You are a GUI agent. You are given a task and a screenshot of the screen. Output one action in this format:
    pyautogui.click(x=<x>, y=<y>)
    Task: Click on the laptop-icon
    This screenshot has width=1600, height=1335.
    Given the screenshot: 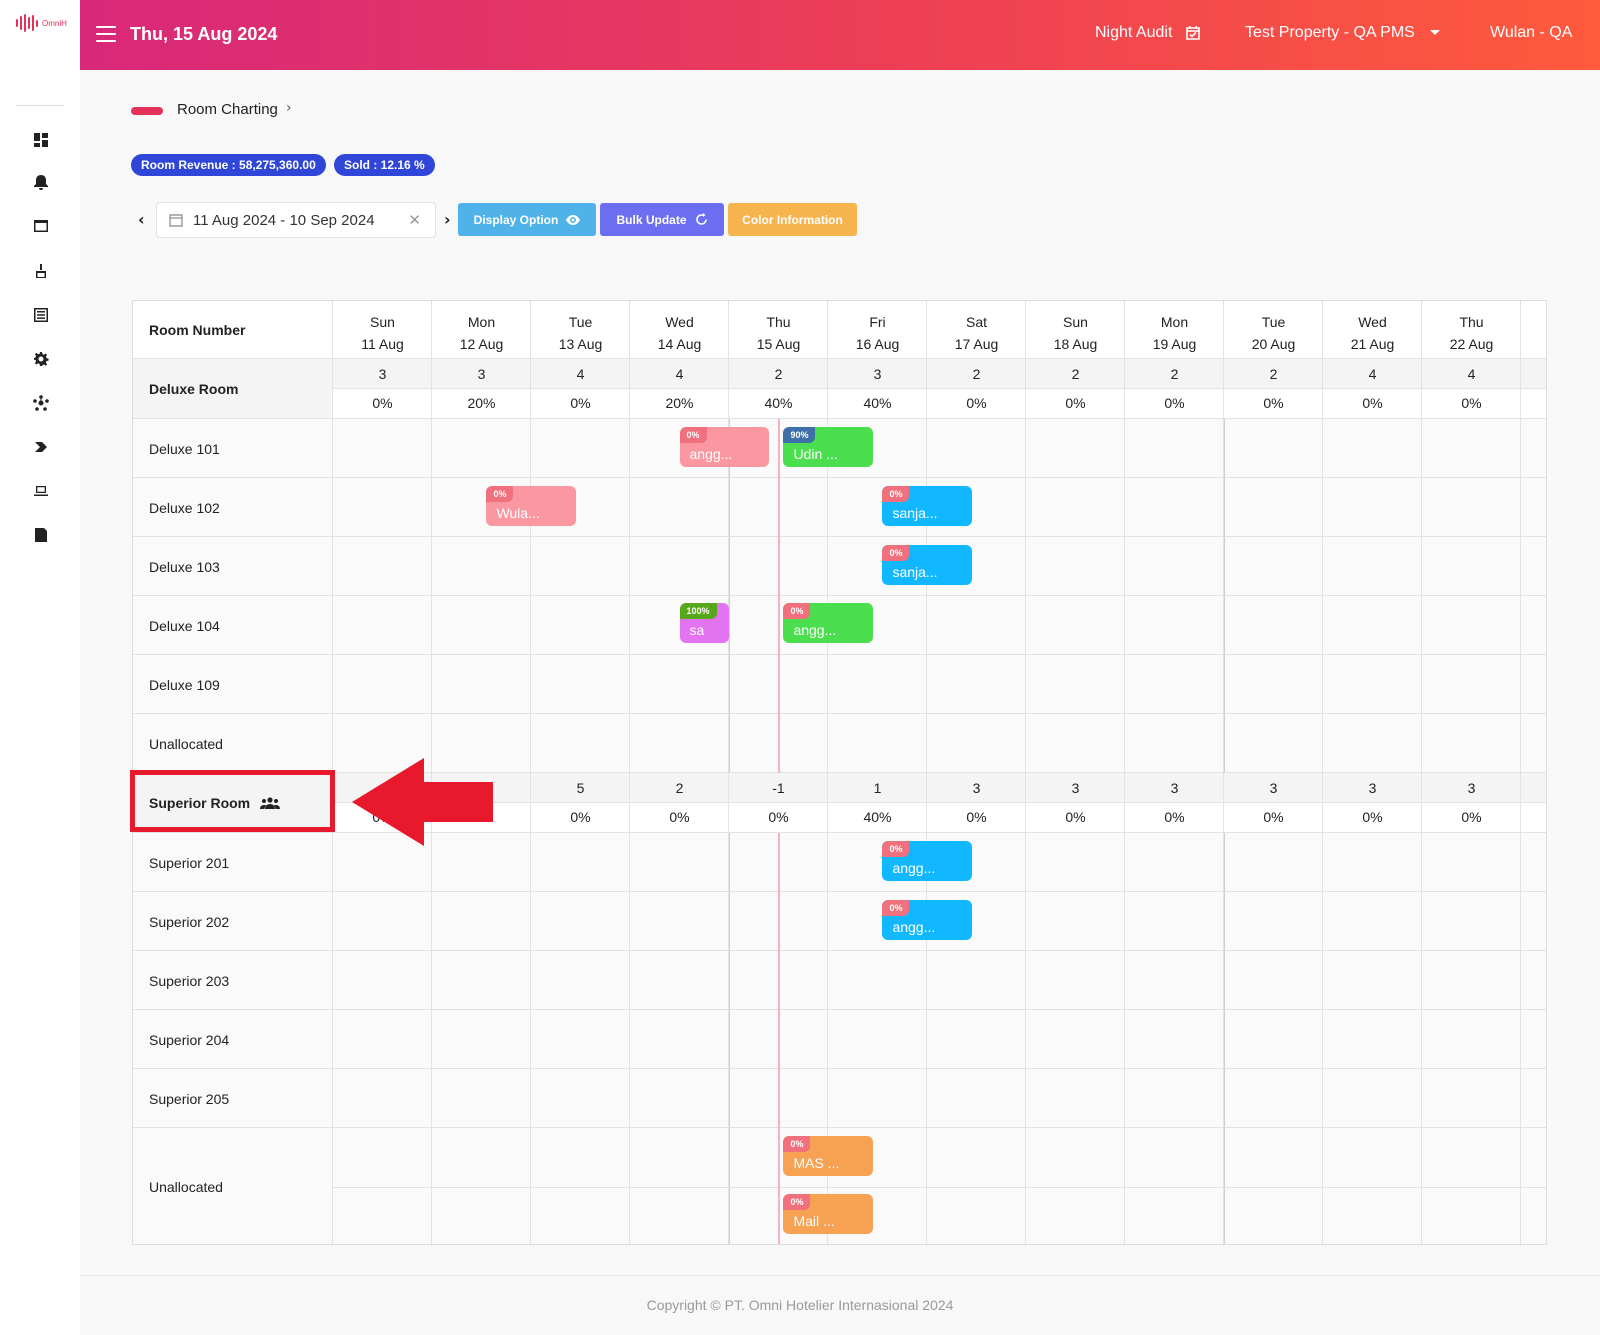 What is the action you would take?
    pyautogui.click(x=41, y=491)
    